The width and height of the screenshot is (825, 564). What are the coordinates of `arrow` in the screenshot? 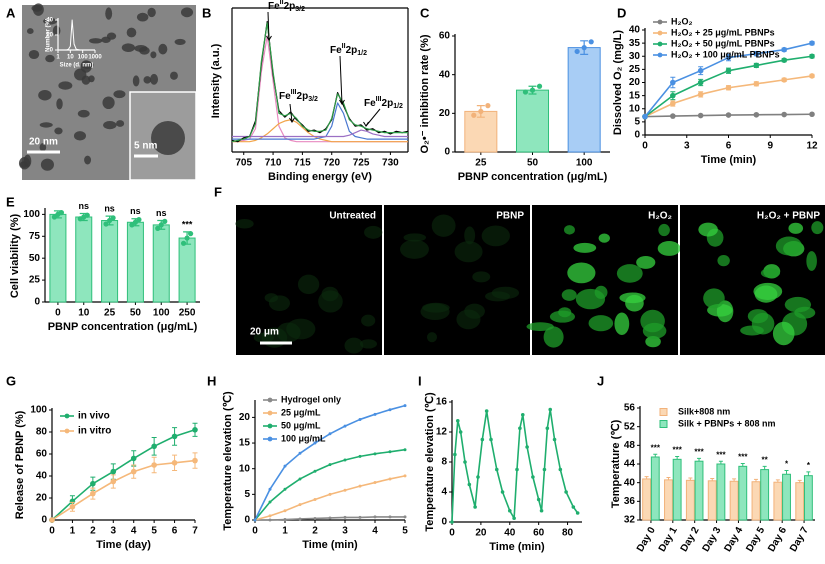 It's located at (341, 80).